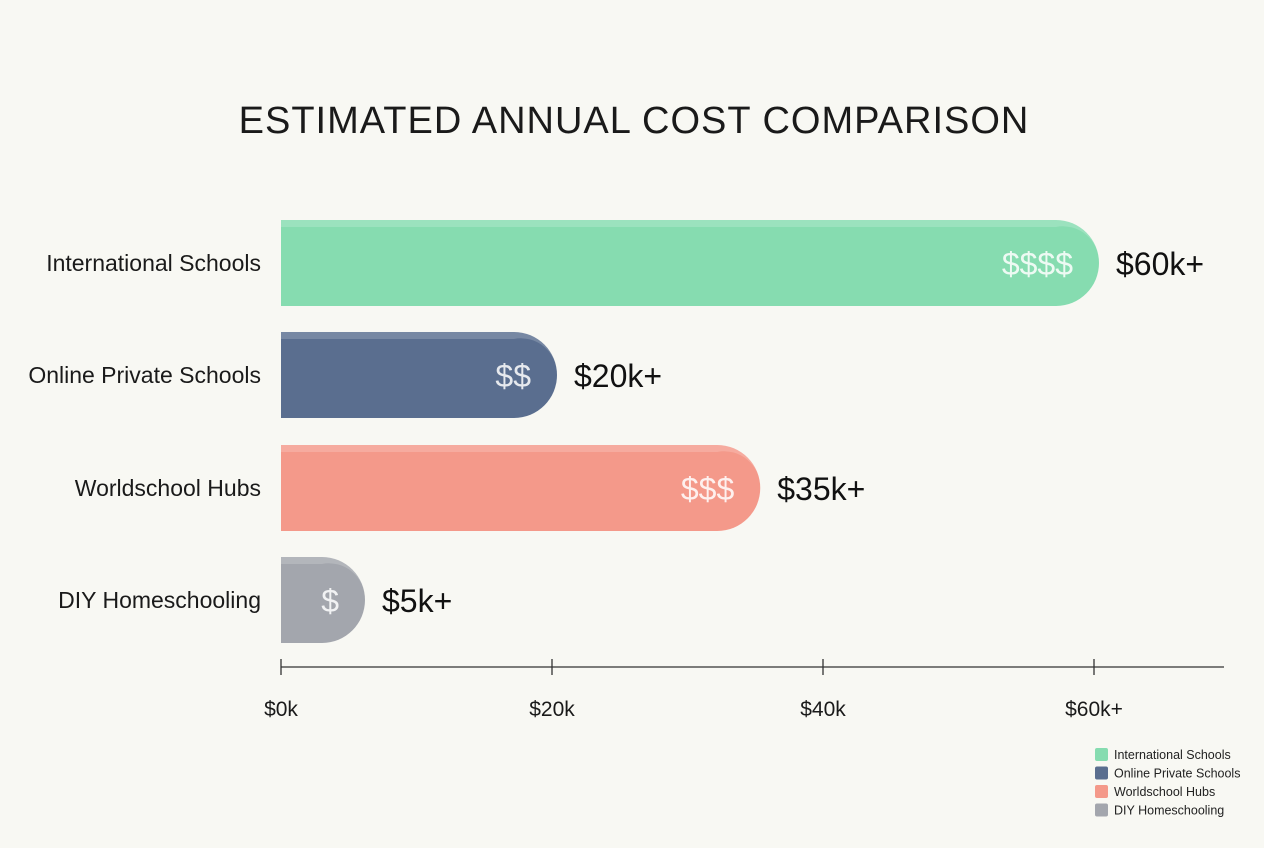  I want to click on category-label: Online Private Schools, so click(144, 375).